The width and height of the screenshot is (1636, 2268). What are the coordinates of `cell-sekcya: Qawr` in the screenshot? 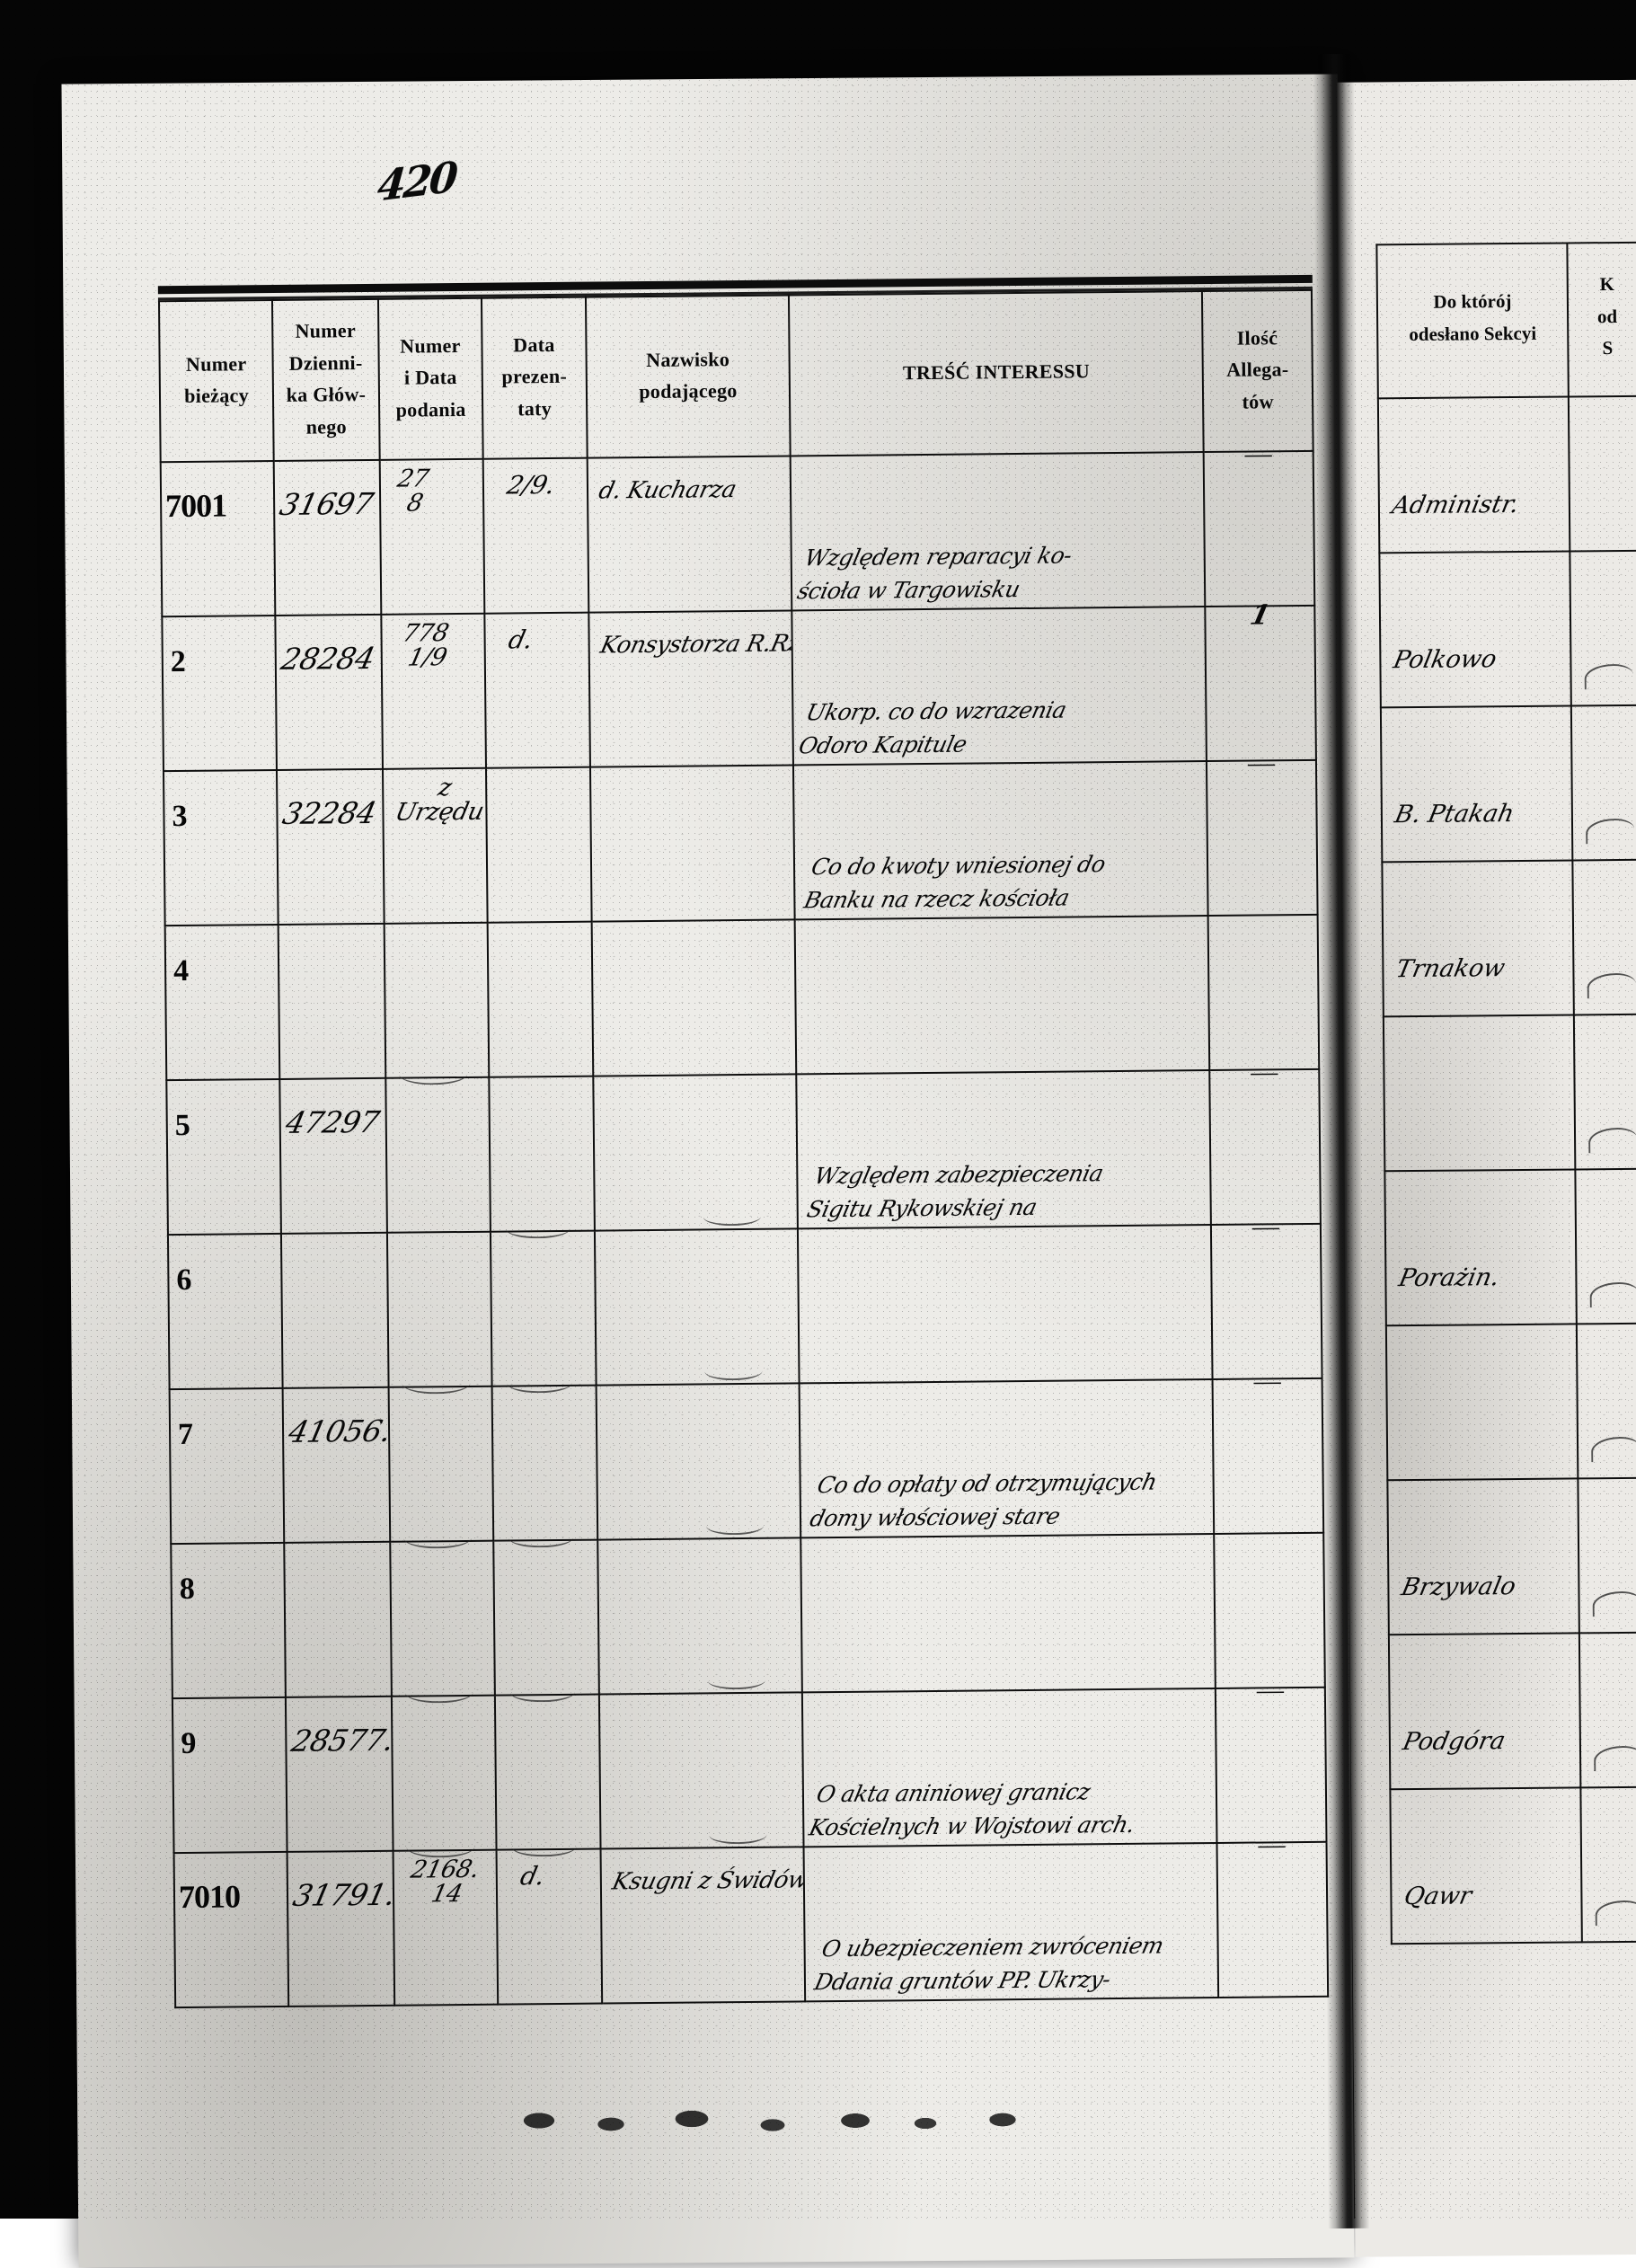 It's located at (1486, 1866).